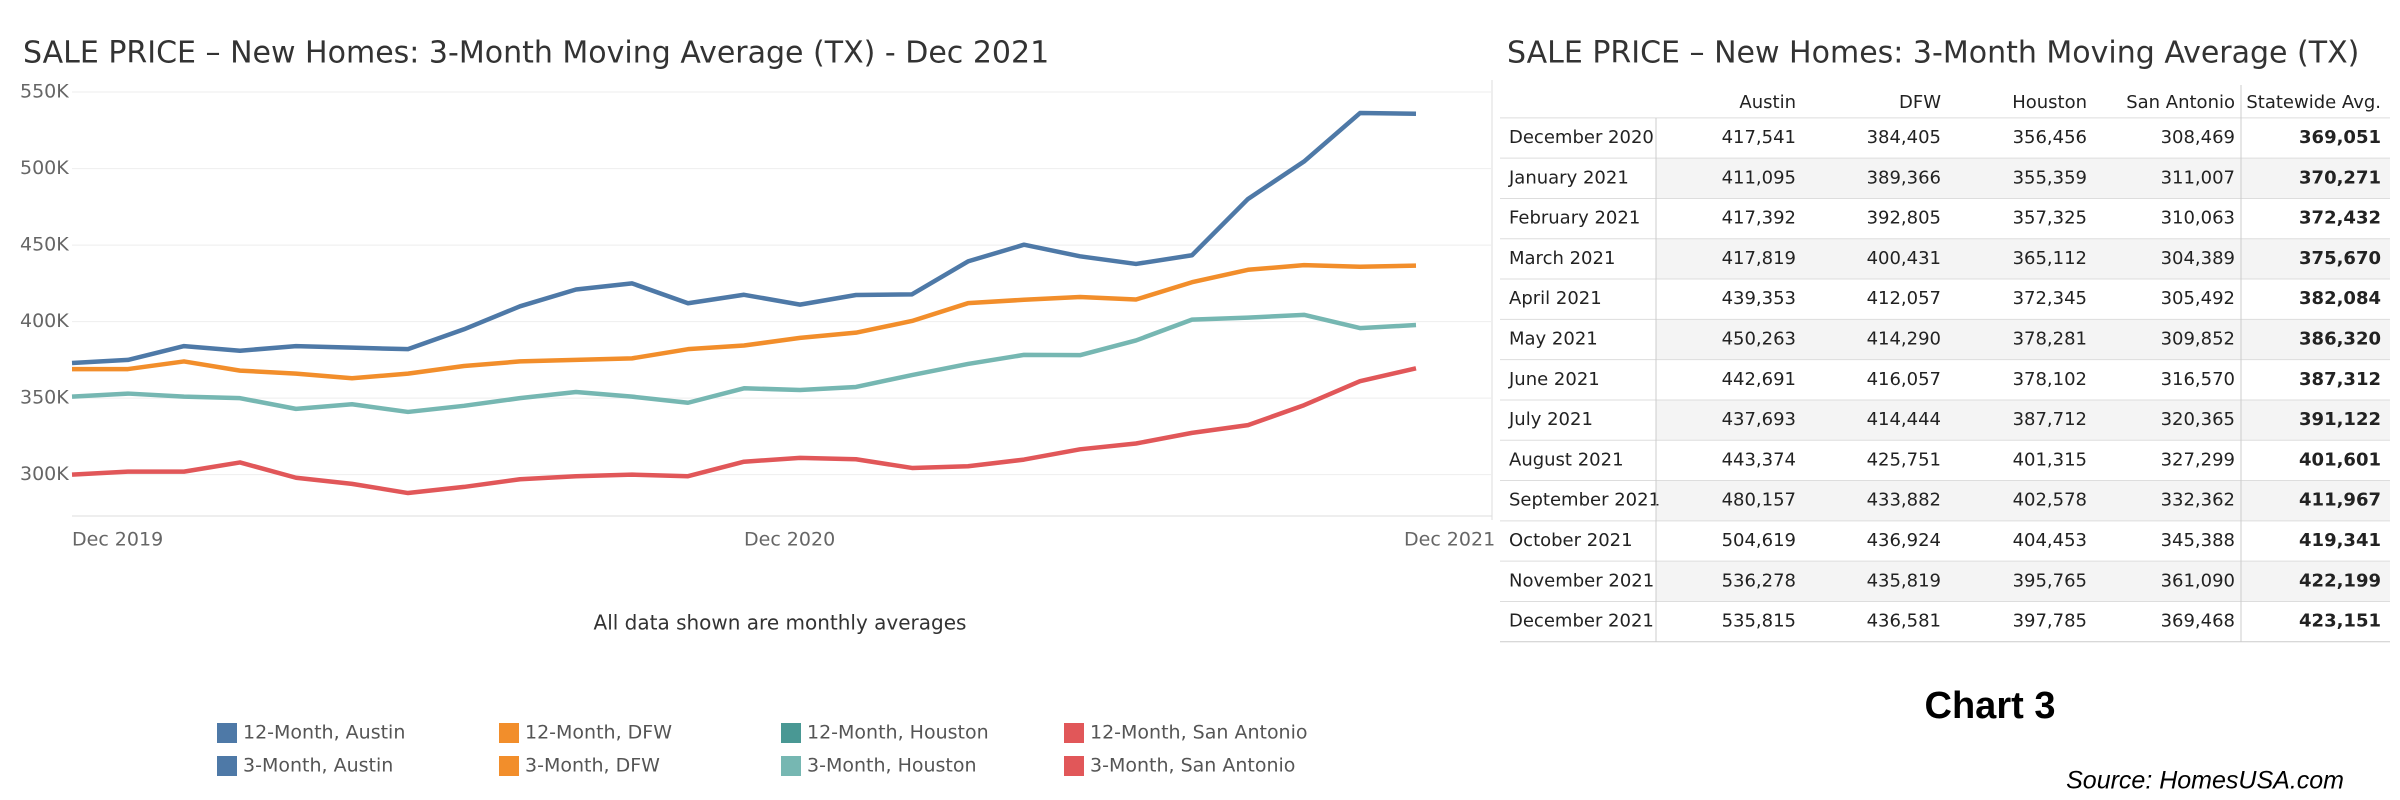 The height and width of the screenshot is (800, 2400). I want to click on table-cell: 439,353, so click(1759, 298).